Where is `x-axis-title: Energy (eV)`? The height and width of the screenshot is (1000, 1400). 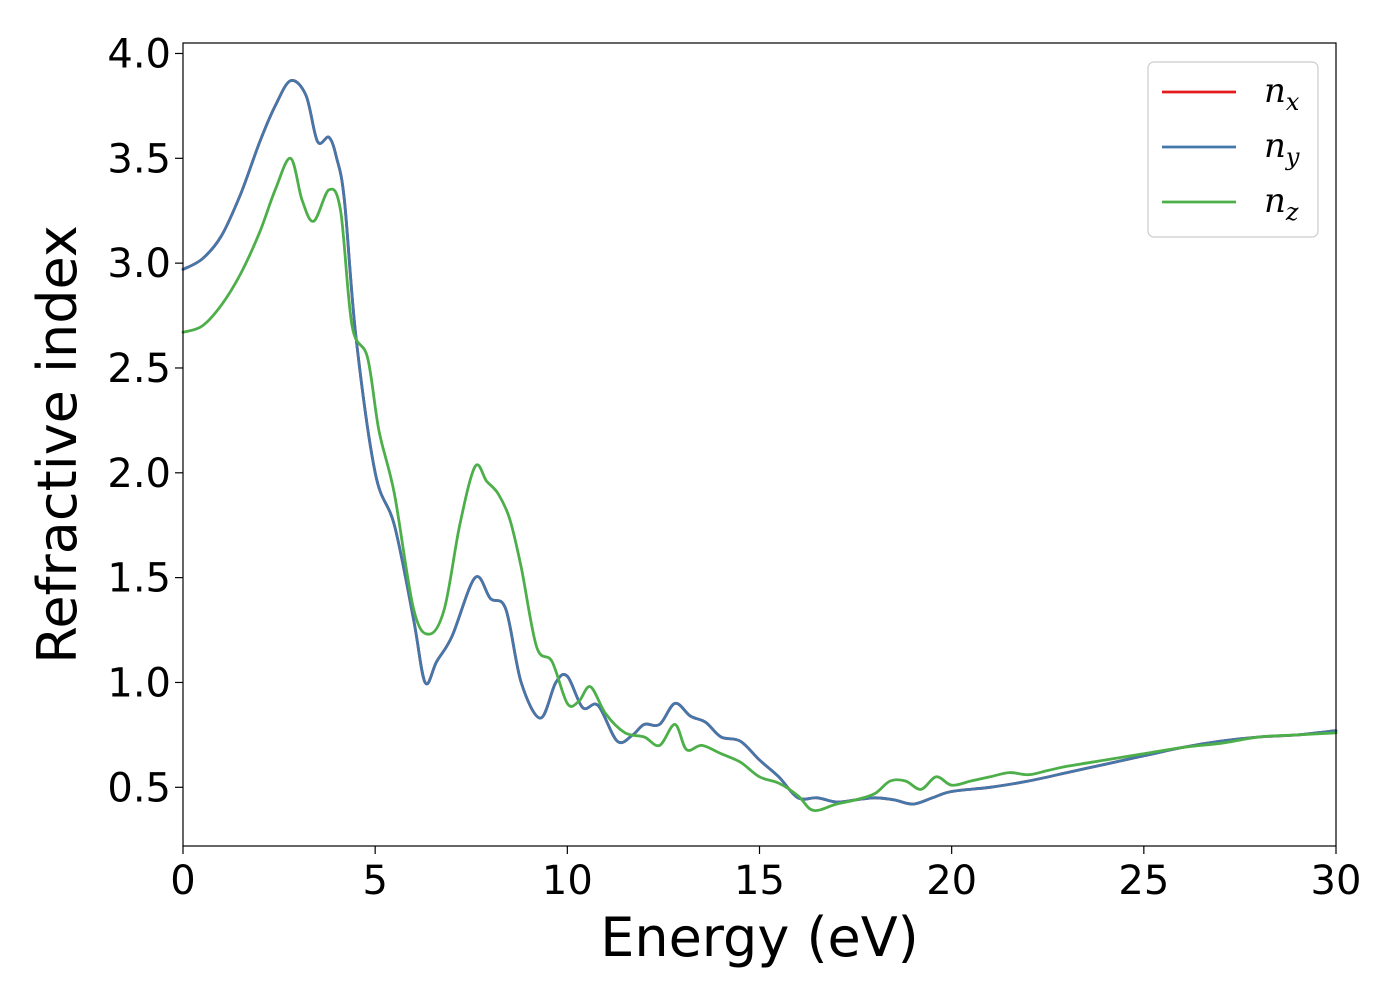
x-axis-title: Energy (eV) is located at coordinates (759, 937).